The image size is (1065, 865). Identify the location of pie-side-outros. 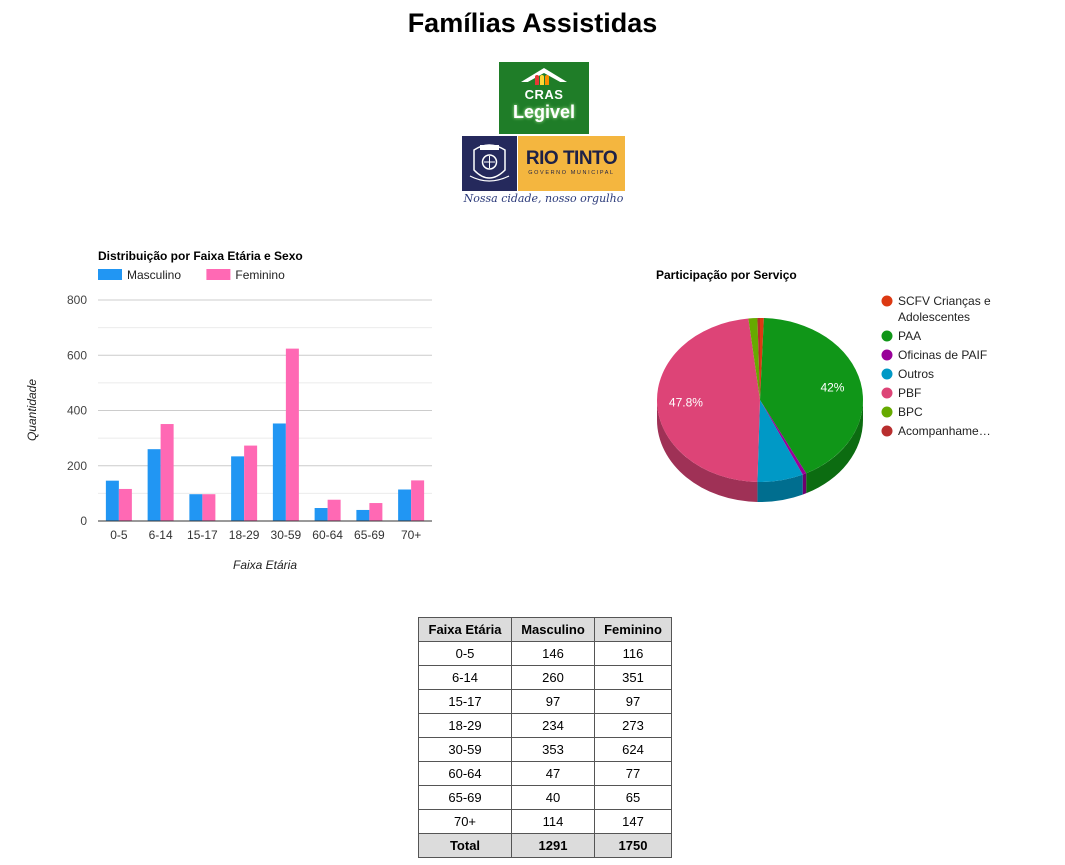
(780, 488).